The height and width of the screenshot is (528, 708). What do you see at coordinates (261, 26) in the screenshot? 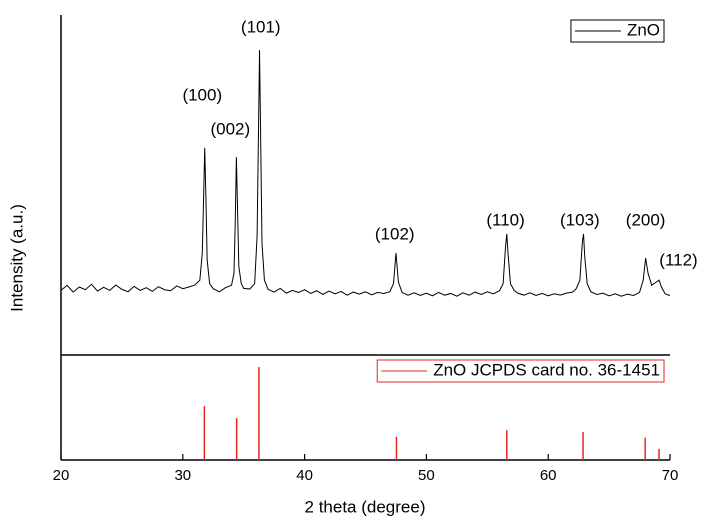
I see `peak-label: (101)` at bounding box center [261, 26].